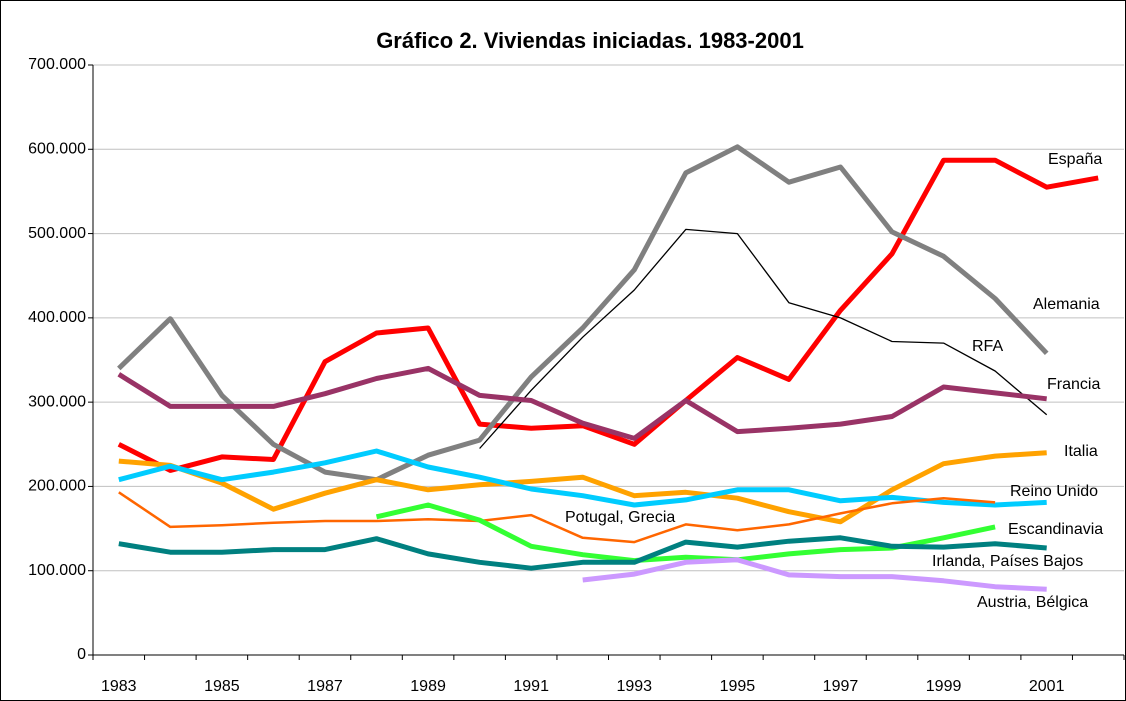 Image resolution: width=1126 pixels, height=701 pixels. Describe the element at coordinates (428, 686) in the screenshot. I see `x-tick-label: 1989` at that location.